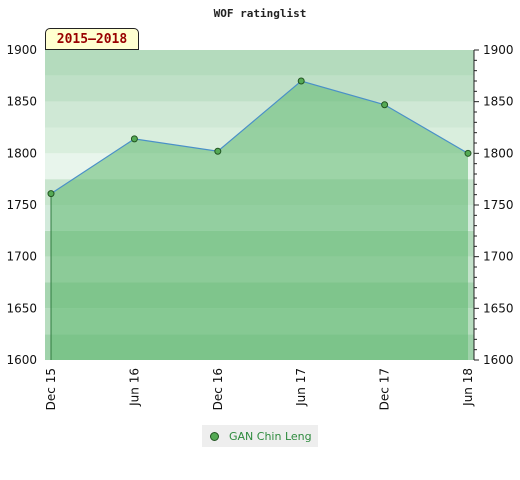 Image resolution: width=520 pixels, height=480 pixels. Describe the element at coordinates (498, 50) in the screenshot. I see `y-tick-label-right: 1900` at that location.